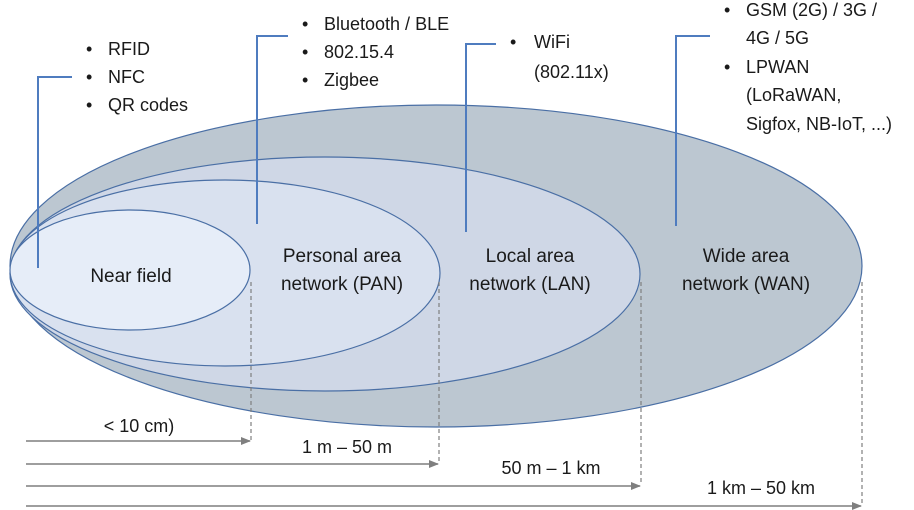  Describe the element at coordinates (777, 67) in the screenshot. I see `list-item: LPWAN` at that location.